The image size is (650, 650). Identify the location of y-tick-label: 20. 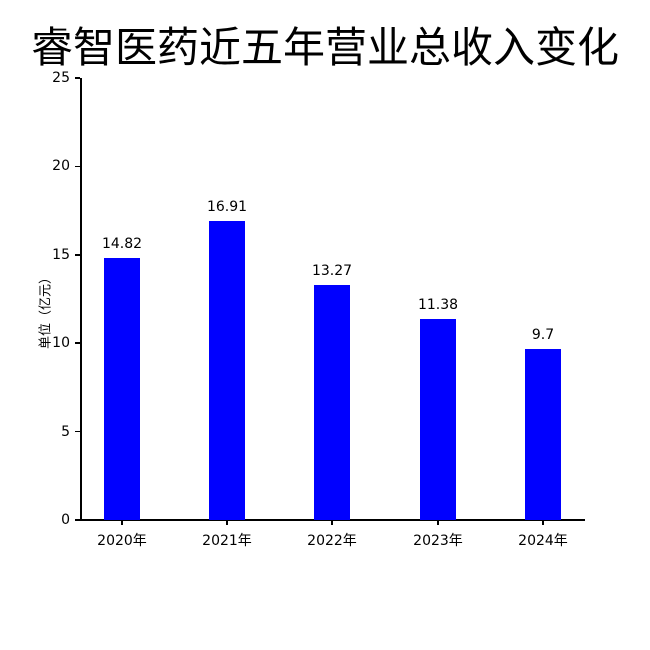
(61, 166).